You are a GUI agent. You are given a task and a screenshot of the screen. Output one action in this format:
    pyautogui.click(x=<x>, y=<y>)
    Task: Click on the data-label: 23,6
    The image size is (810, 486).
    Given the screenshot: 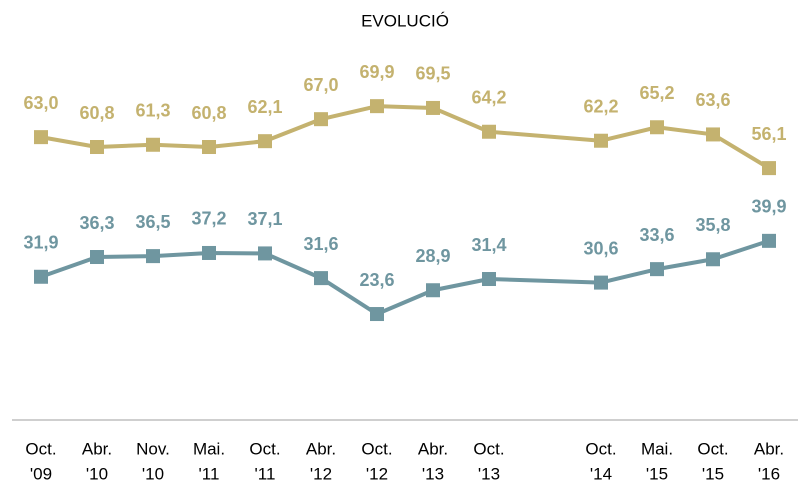 What is the action you would take?
    pyautogui.click(x=376, y=280)
    